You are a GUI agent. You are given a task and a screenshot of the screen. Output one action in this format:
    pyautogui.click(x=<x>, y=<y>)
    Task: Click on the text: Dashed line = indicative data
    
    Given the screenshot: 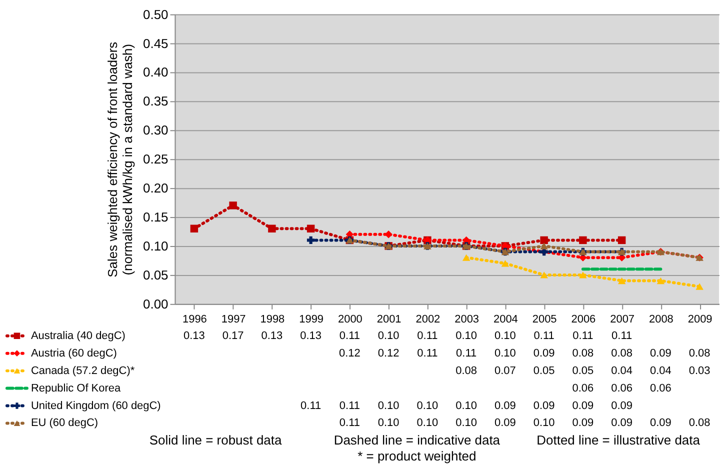 What is the action you would take?
    pyautogui.click(x=417, y=440)
    